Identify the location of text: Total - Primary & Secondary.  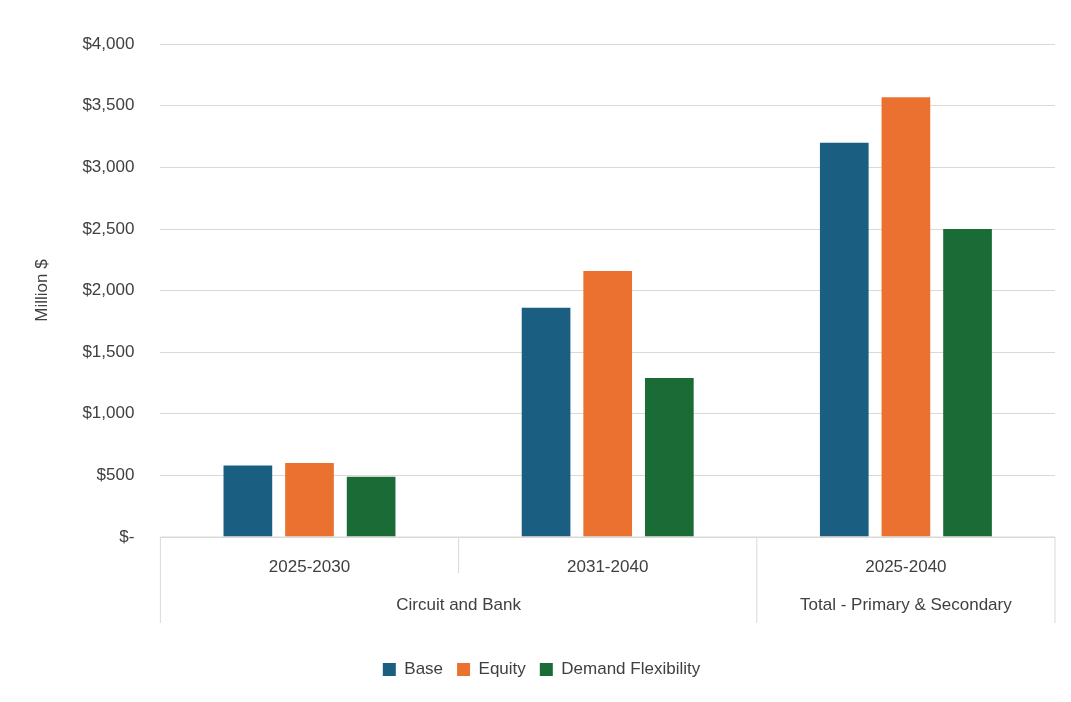
(906, 604).